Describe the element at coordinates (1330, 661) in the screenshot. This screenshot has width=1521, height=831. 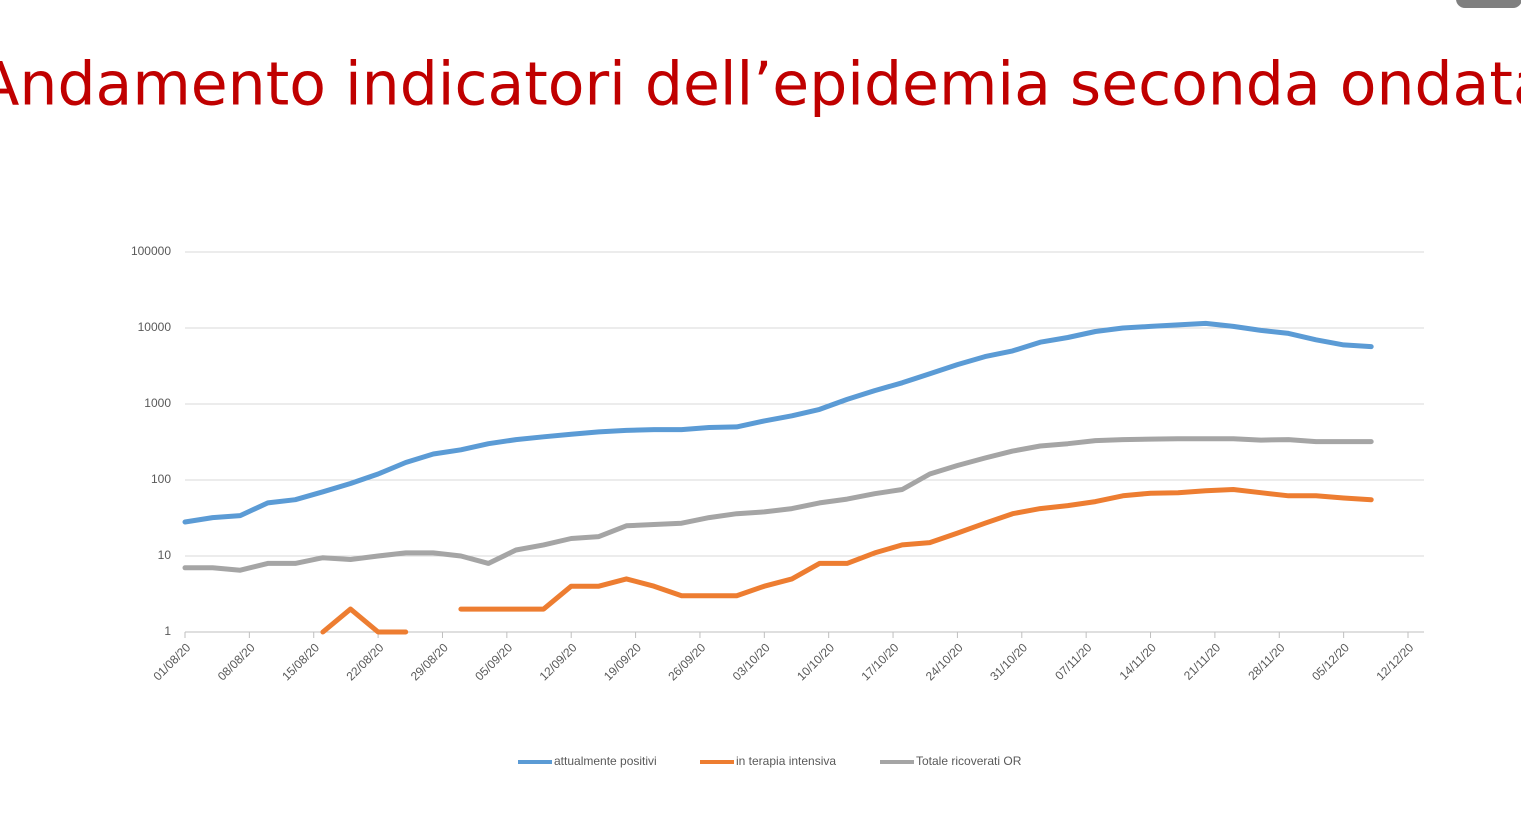
I see `x-tick-label: 05/12/20` at that location.